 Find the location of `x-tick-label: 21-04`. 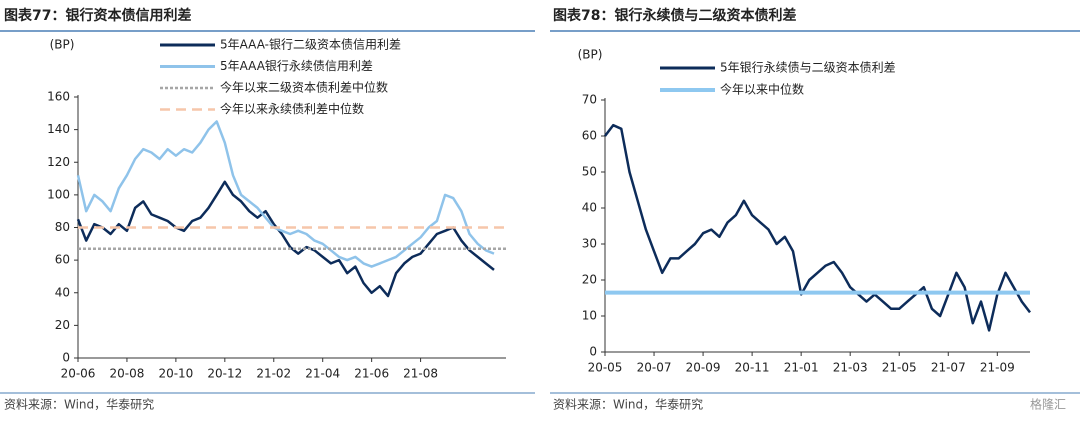

x-tick-label: 21-04 is located at coordinates (322, 374).